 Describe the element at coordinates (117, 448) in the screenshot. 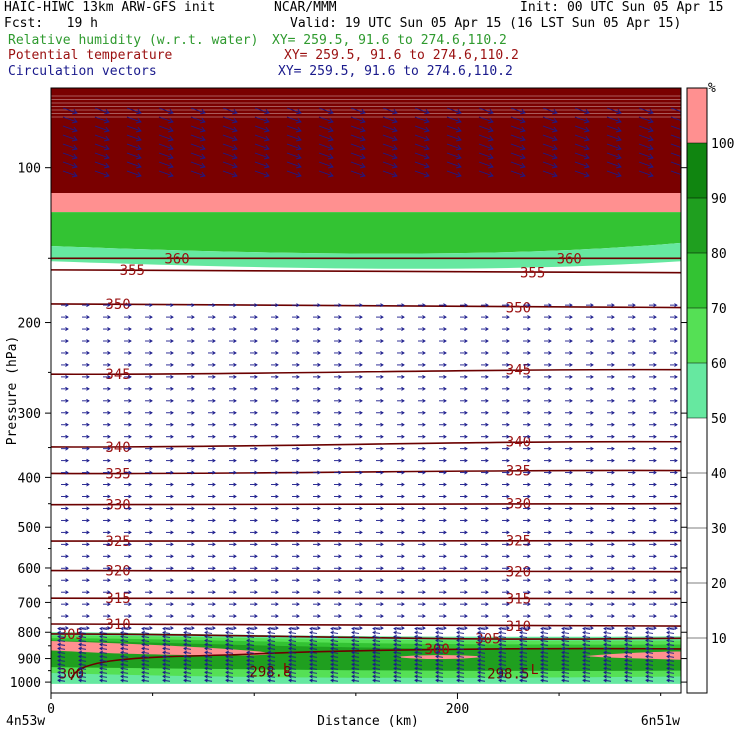

I see `theta-contour-label: 340` at that location.